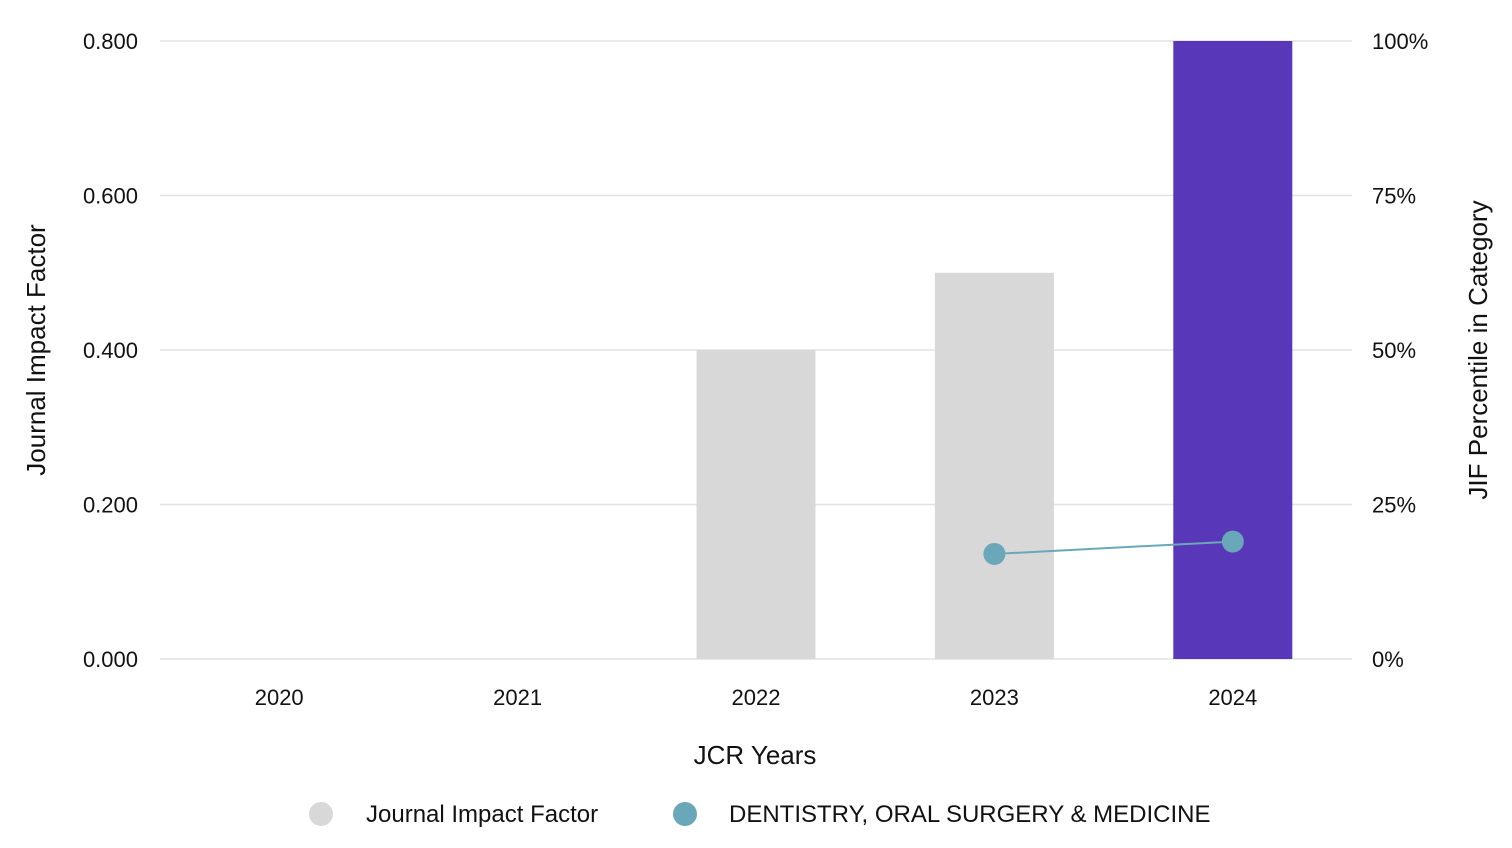 This screenshot has height=848, width=1512. Describe the element at coordinates (1478, 349) in the screenshot. I see `y2-axis-title: JIF Percentile in Category` at that location.